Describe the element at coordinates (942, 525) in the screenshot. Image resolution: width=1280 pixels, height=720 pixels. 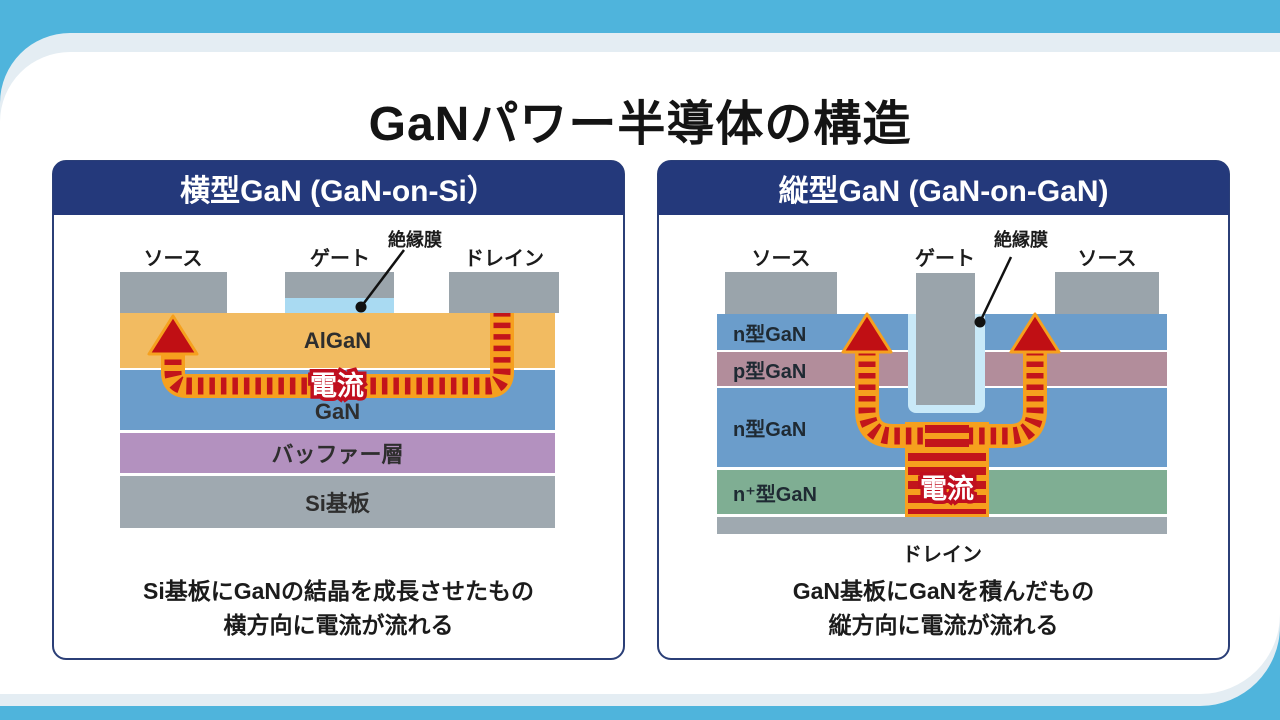
I see `layer-drain-electrode` at that location.